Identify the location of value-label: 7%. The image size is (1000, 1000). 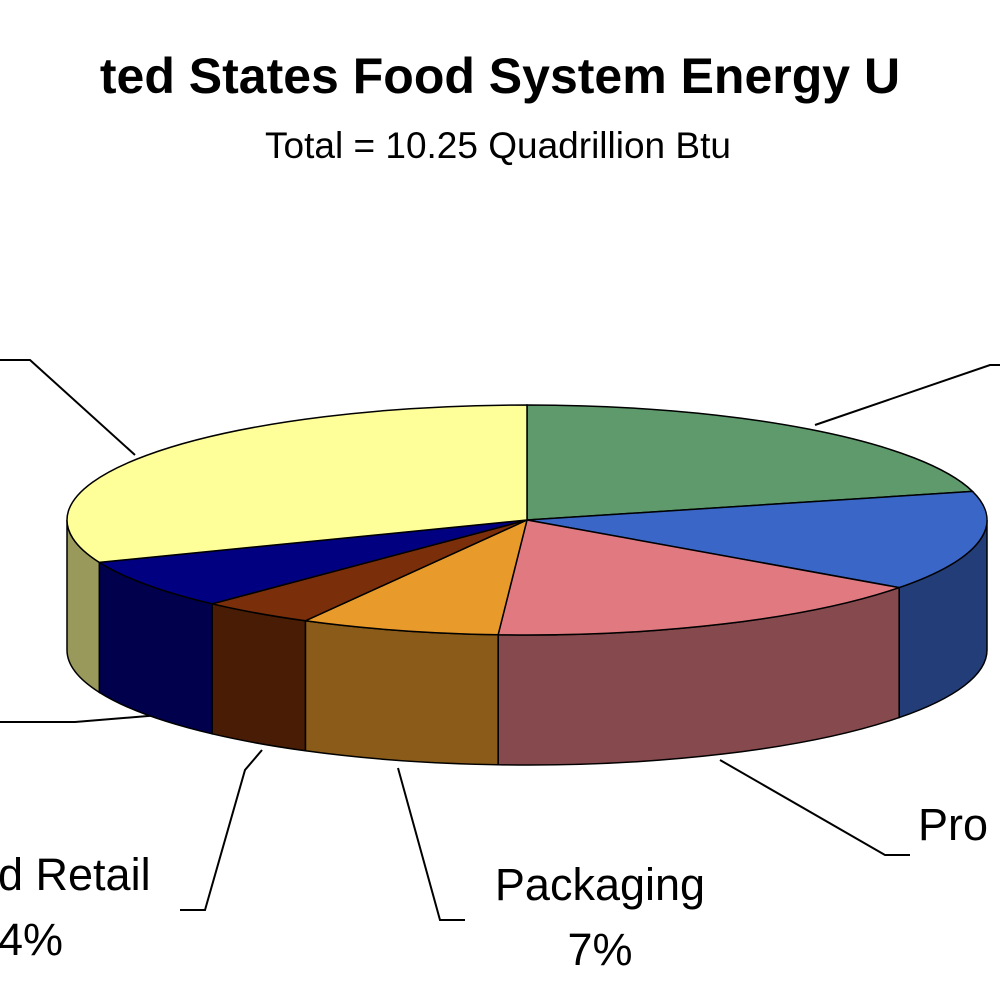
(599, 949).